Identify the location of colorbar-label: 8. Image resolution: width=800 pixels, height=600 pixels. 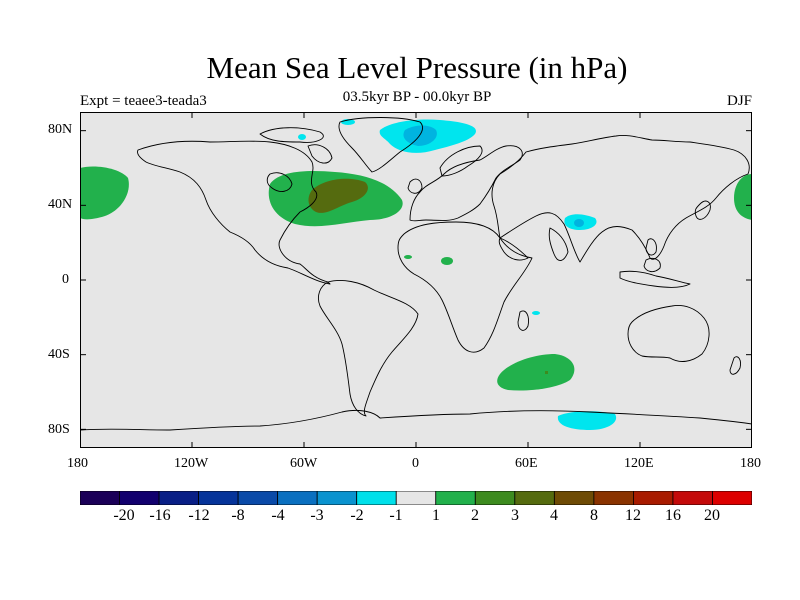
(594, 515).